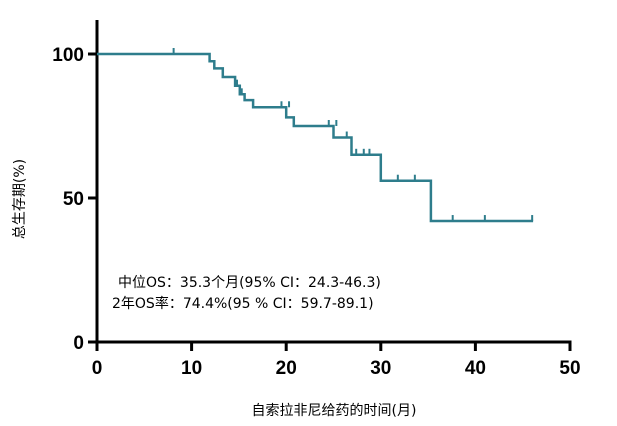 This screenshot has height=426, width=617. What do you see at coordinates (191, 368) in the screenshot?
I see `x-tick-label: 10` at bounding box center [191, 368].